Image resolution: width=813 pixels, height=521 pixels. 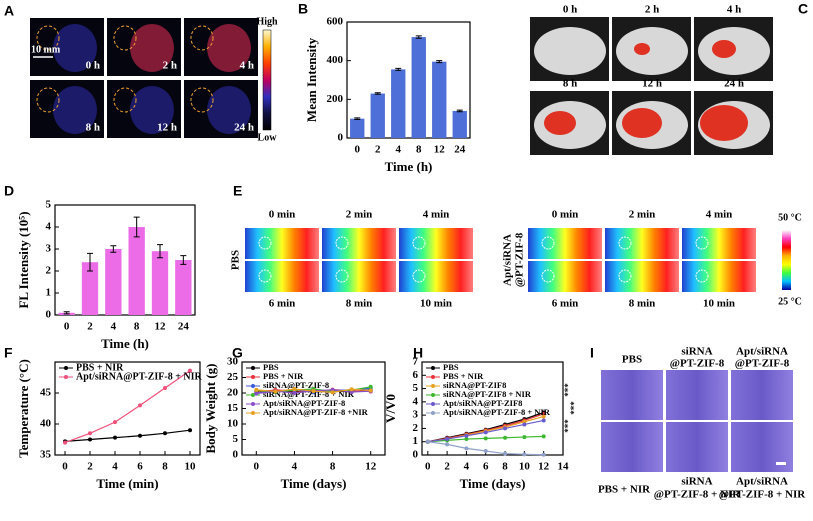 What do you see at coordinates (416, 441) in the screenshot?
I see `y-tick-label: 1` at bounding box center [416, 441].